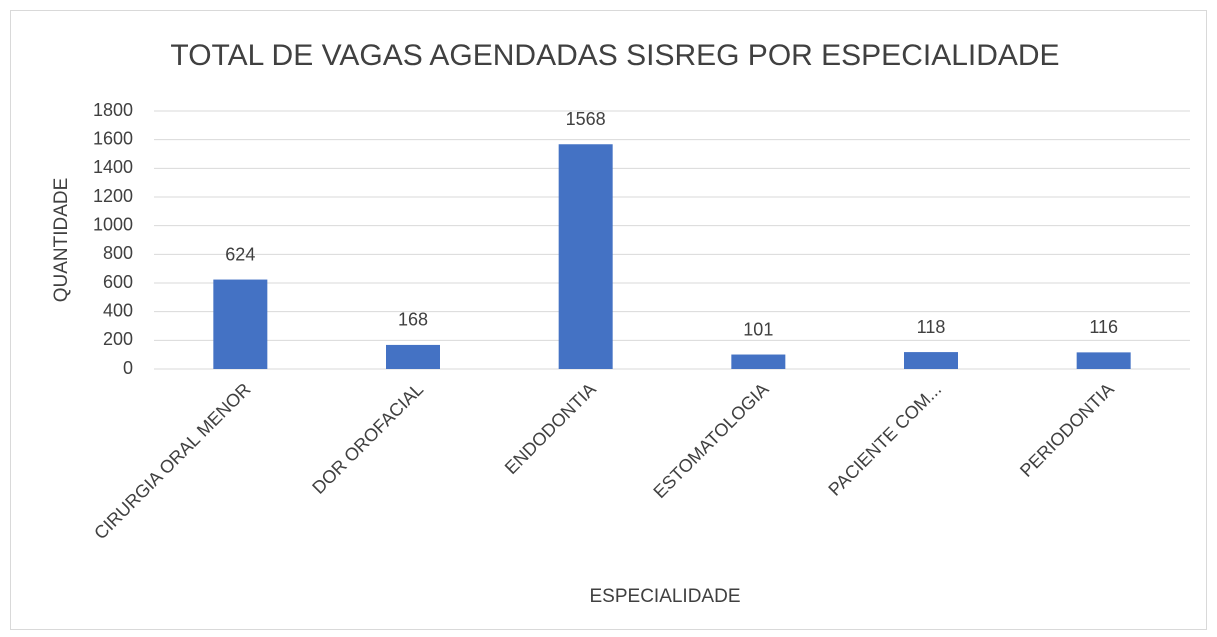  I want to click on y-tick-label: 1400, so click(113, 167).